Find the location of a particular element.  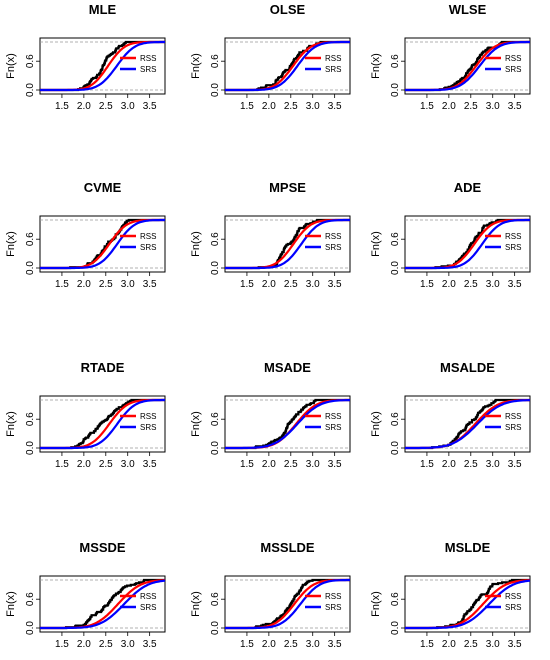

panel-msalde: MSALDE 0.0 0.6 Fn(x) 1.5 2.0 2.5 3.0 3.5 RSS SRS is located at coordinates (450, 415).